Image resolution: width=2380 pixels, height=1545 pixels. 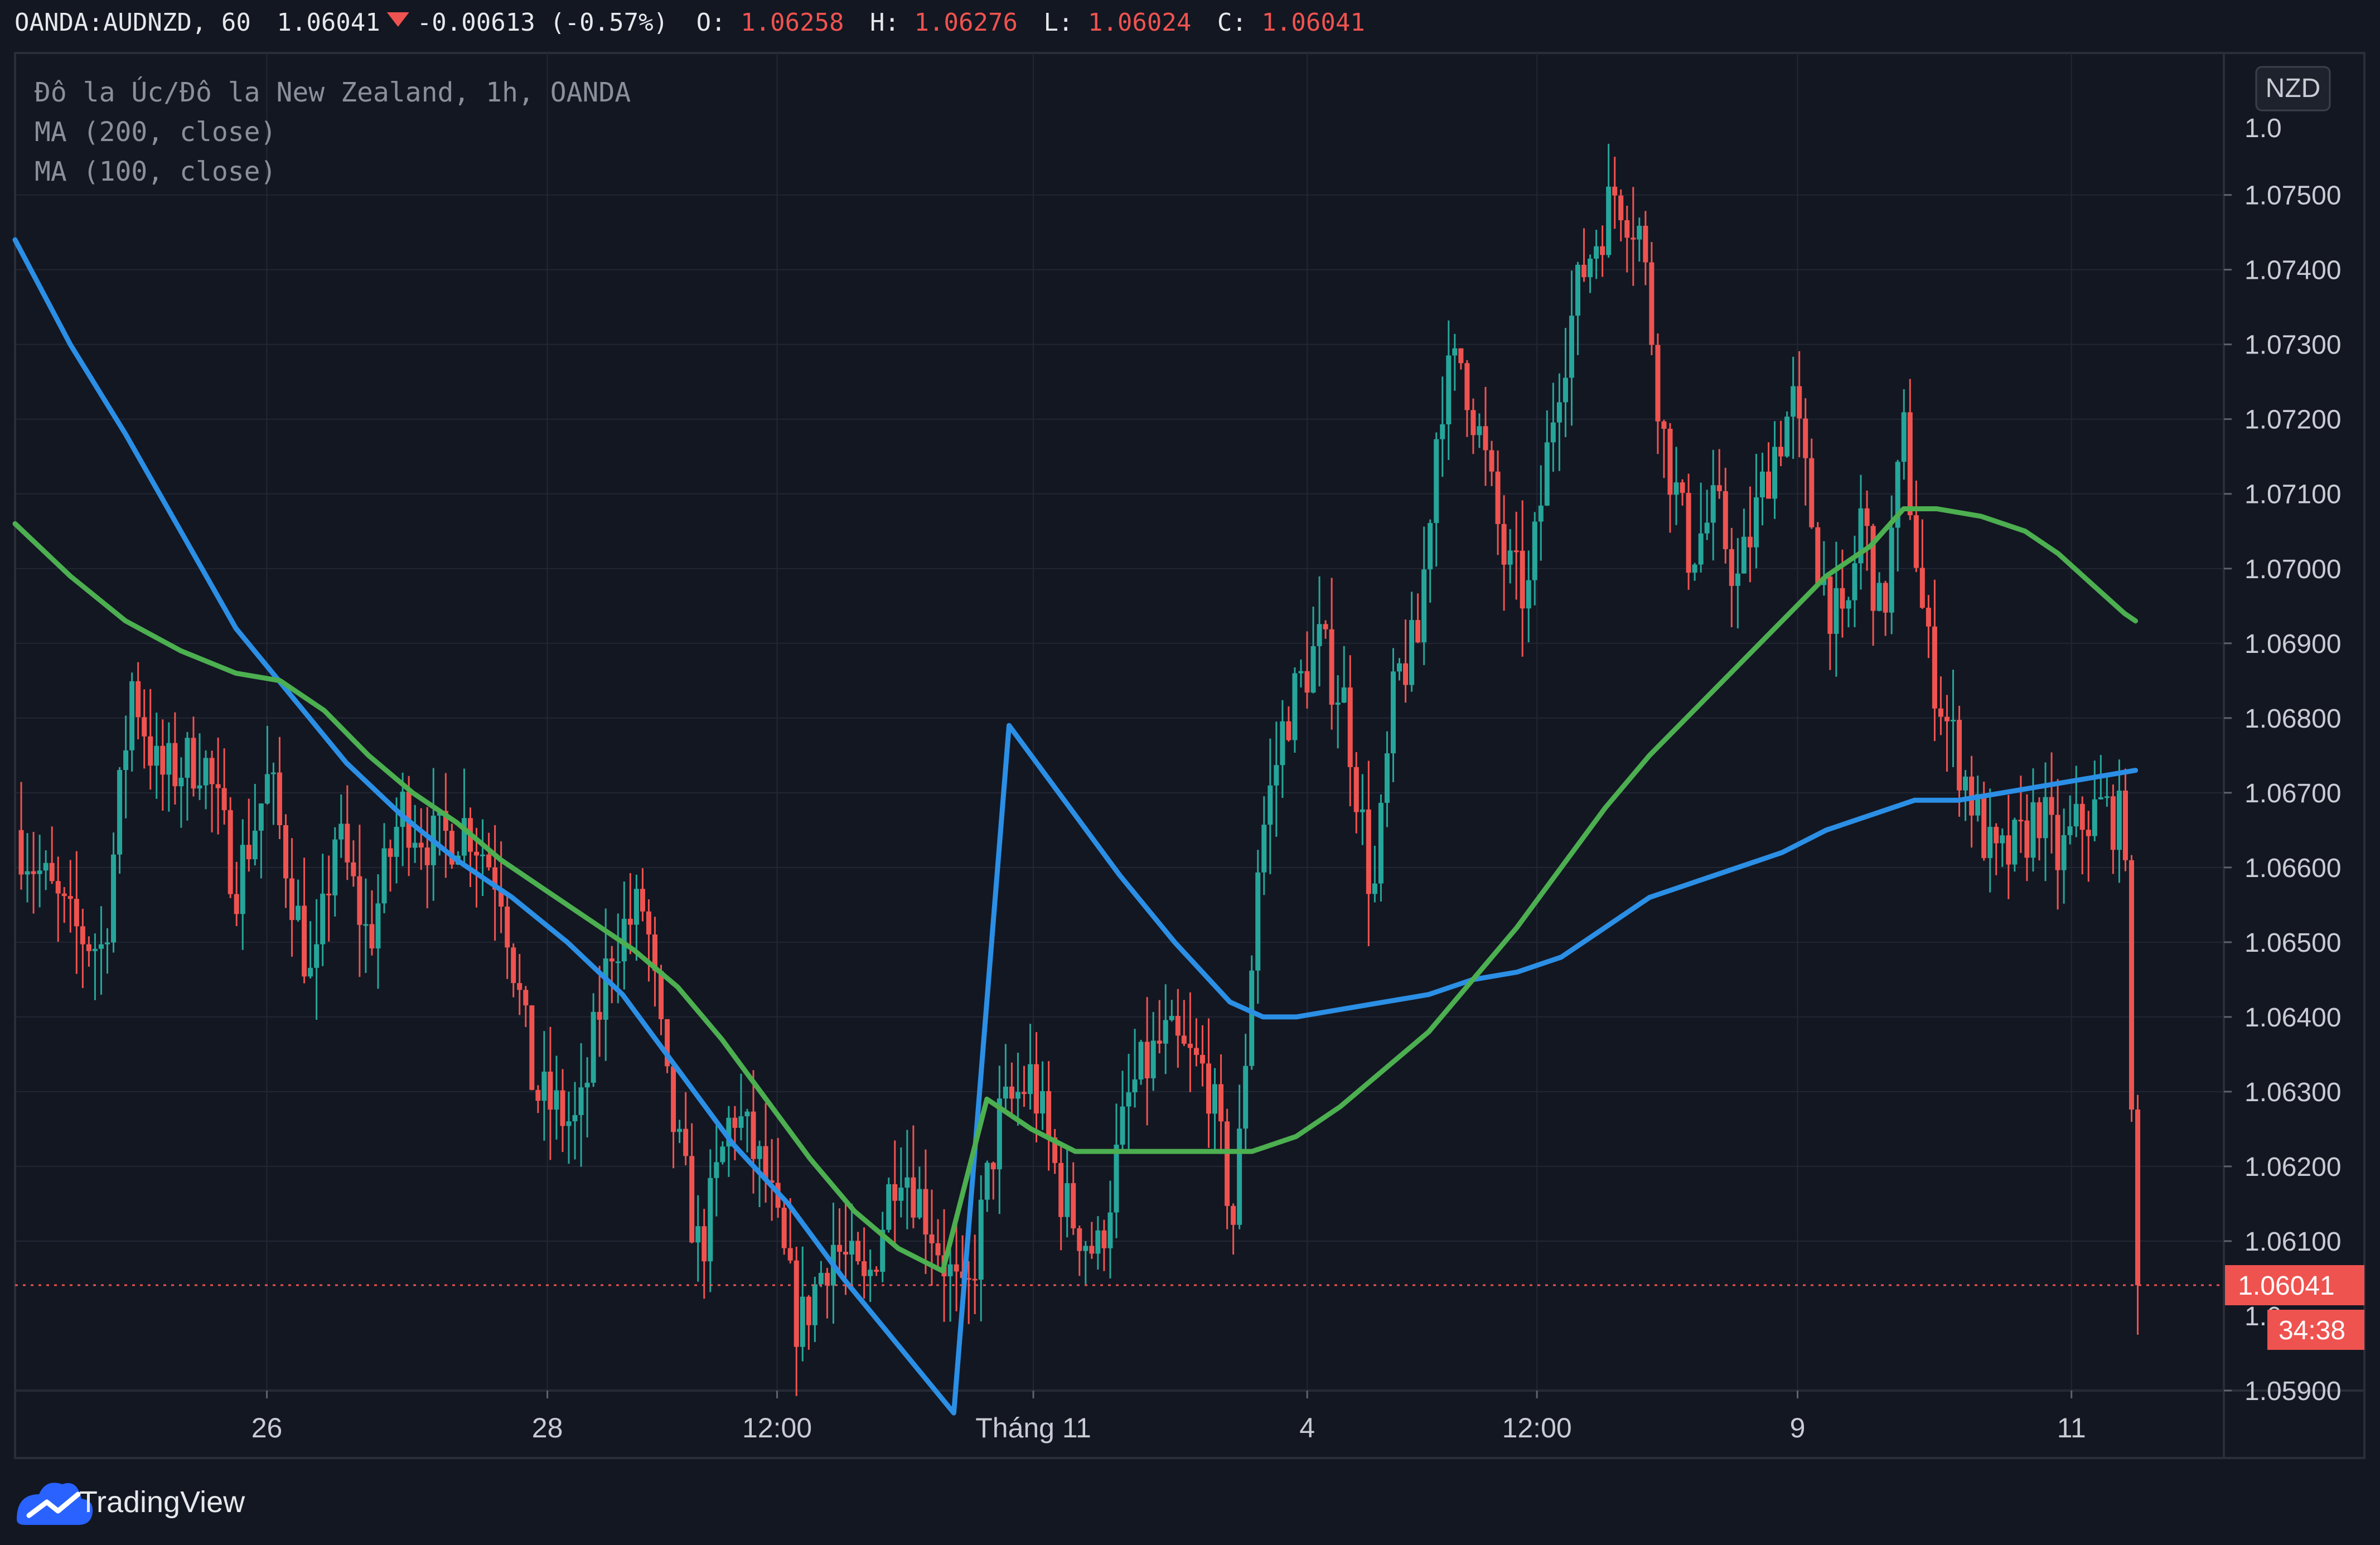 I want to click on last-price-tag, so click(x=2294, y=1285).